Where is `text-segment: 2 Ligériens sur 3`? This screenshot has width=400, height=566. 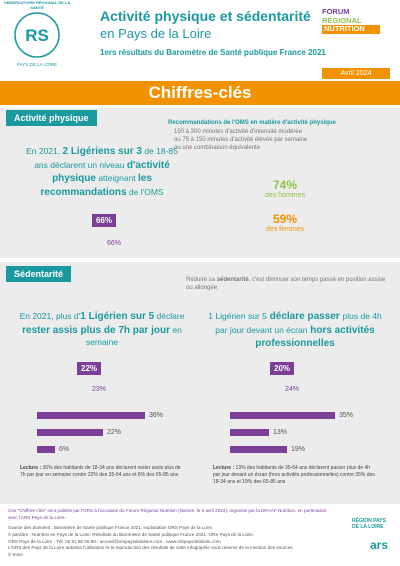
text-segment: 2 Ligériens sur 3 is located at coordinates (102, 151).